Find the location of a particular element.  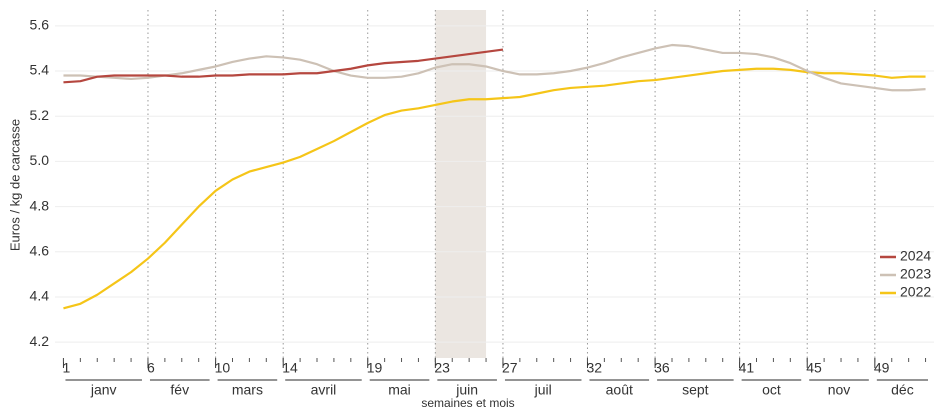

month-label: mai is located at coordinates (399, 390).